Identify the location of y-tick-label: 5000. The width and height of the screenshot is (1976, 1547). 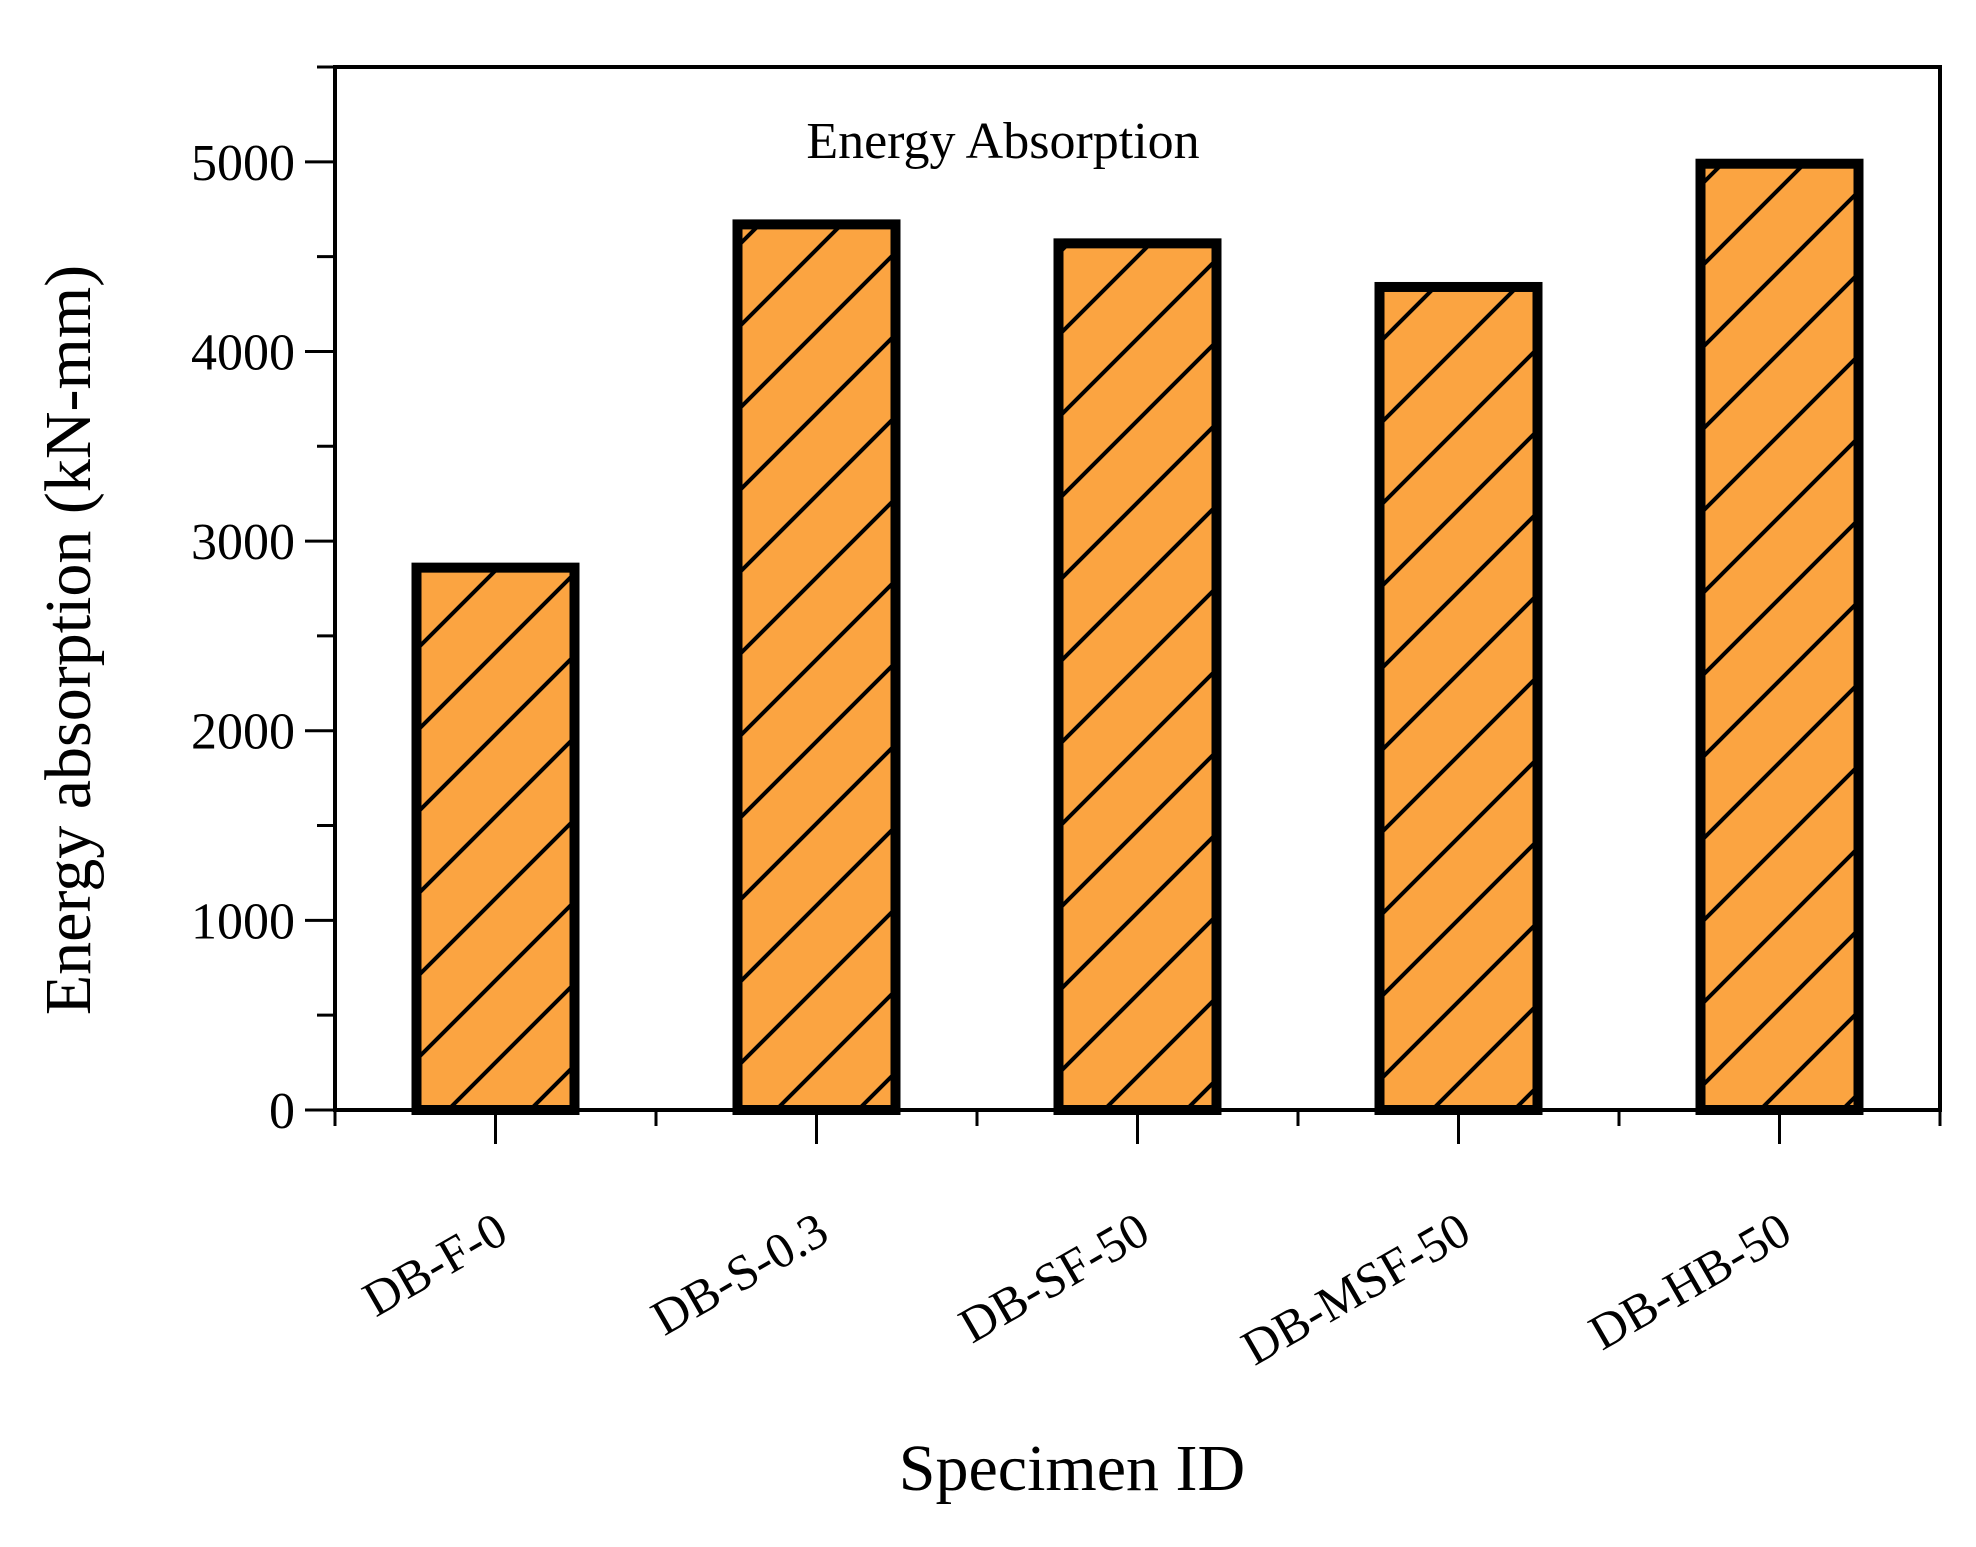
(243, 163).